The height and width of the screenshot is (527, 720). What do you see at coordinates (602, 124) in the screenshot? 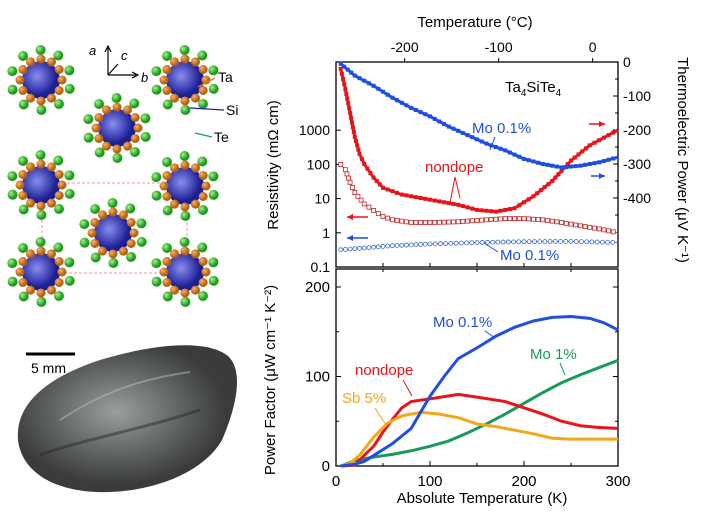
I see `arrow-head-icon` at bounding box center [602, 124].